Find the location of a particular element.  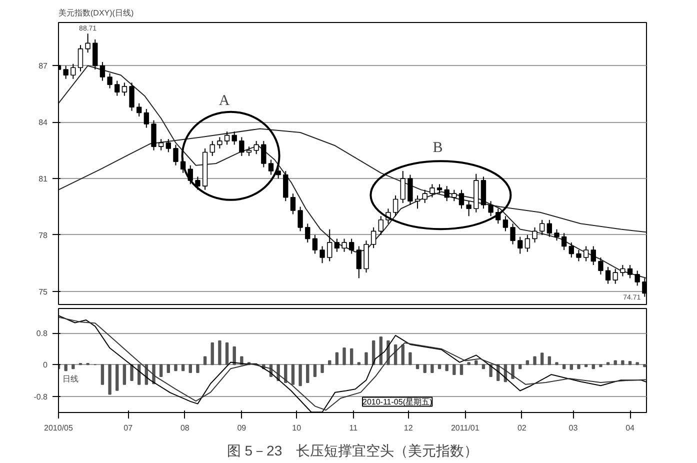

chart-title: 美元指数(DXY)(日线) is located at coordinates (96, 13).